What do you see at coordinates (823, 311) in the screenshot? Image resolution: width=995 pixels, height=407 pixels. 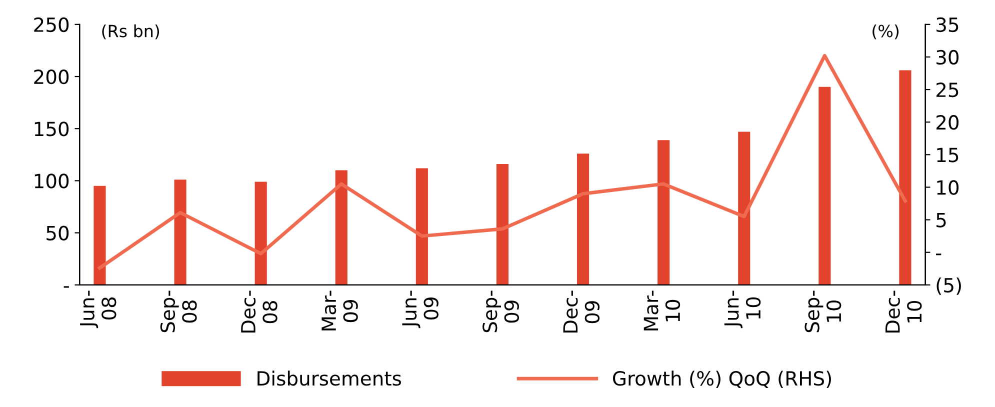 I see `x-tick-label: Sep- 10` at bounding box center [823, 311].